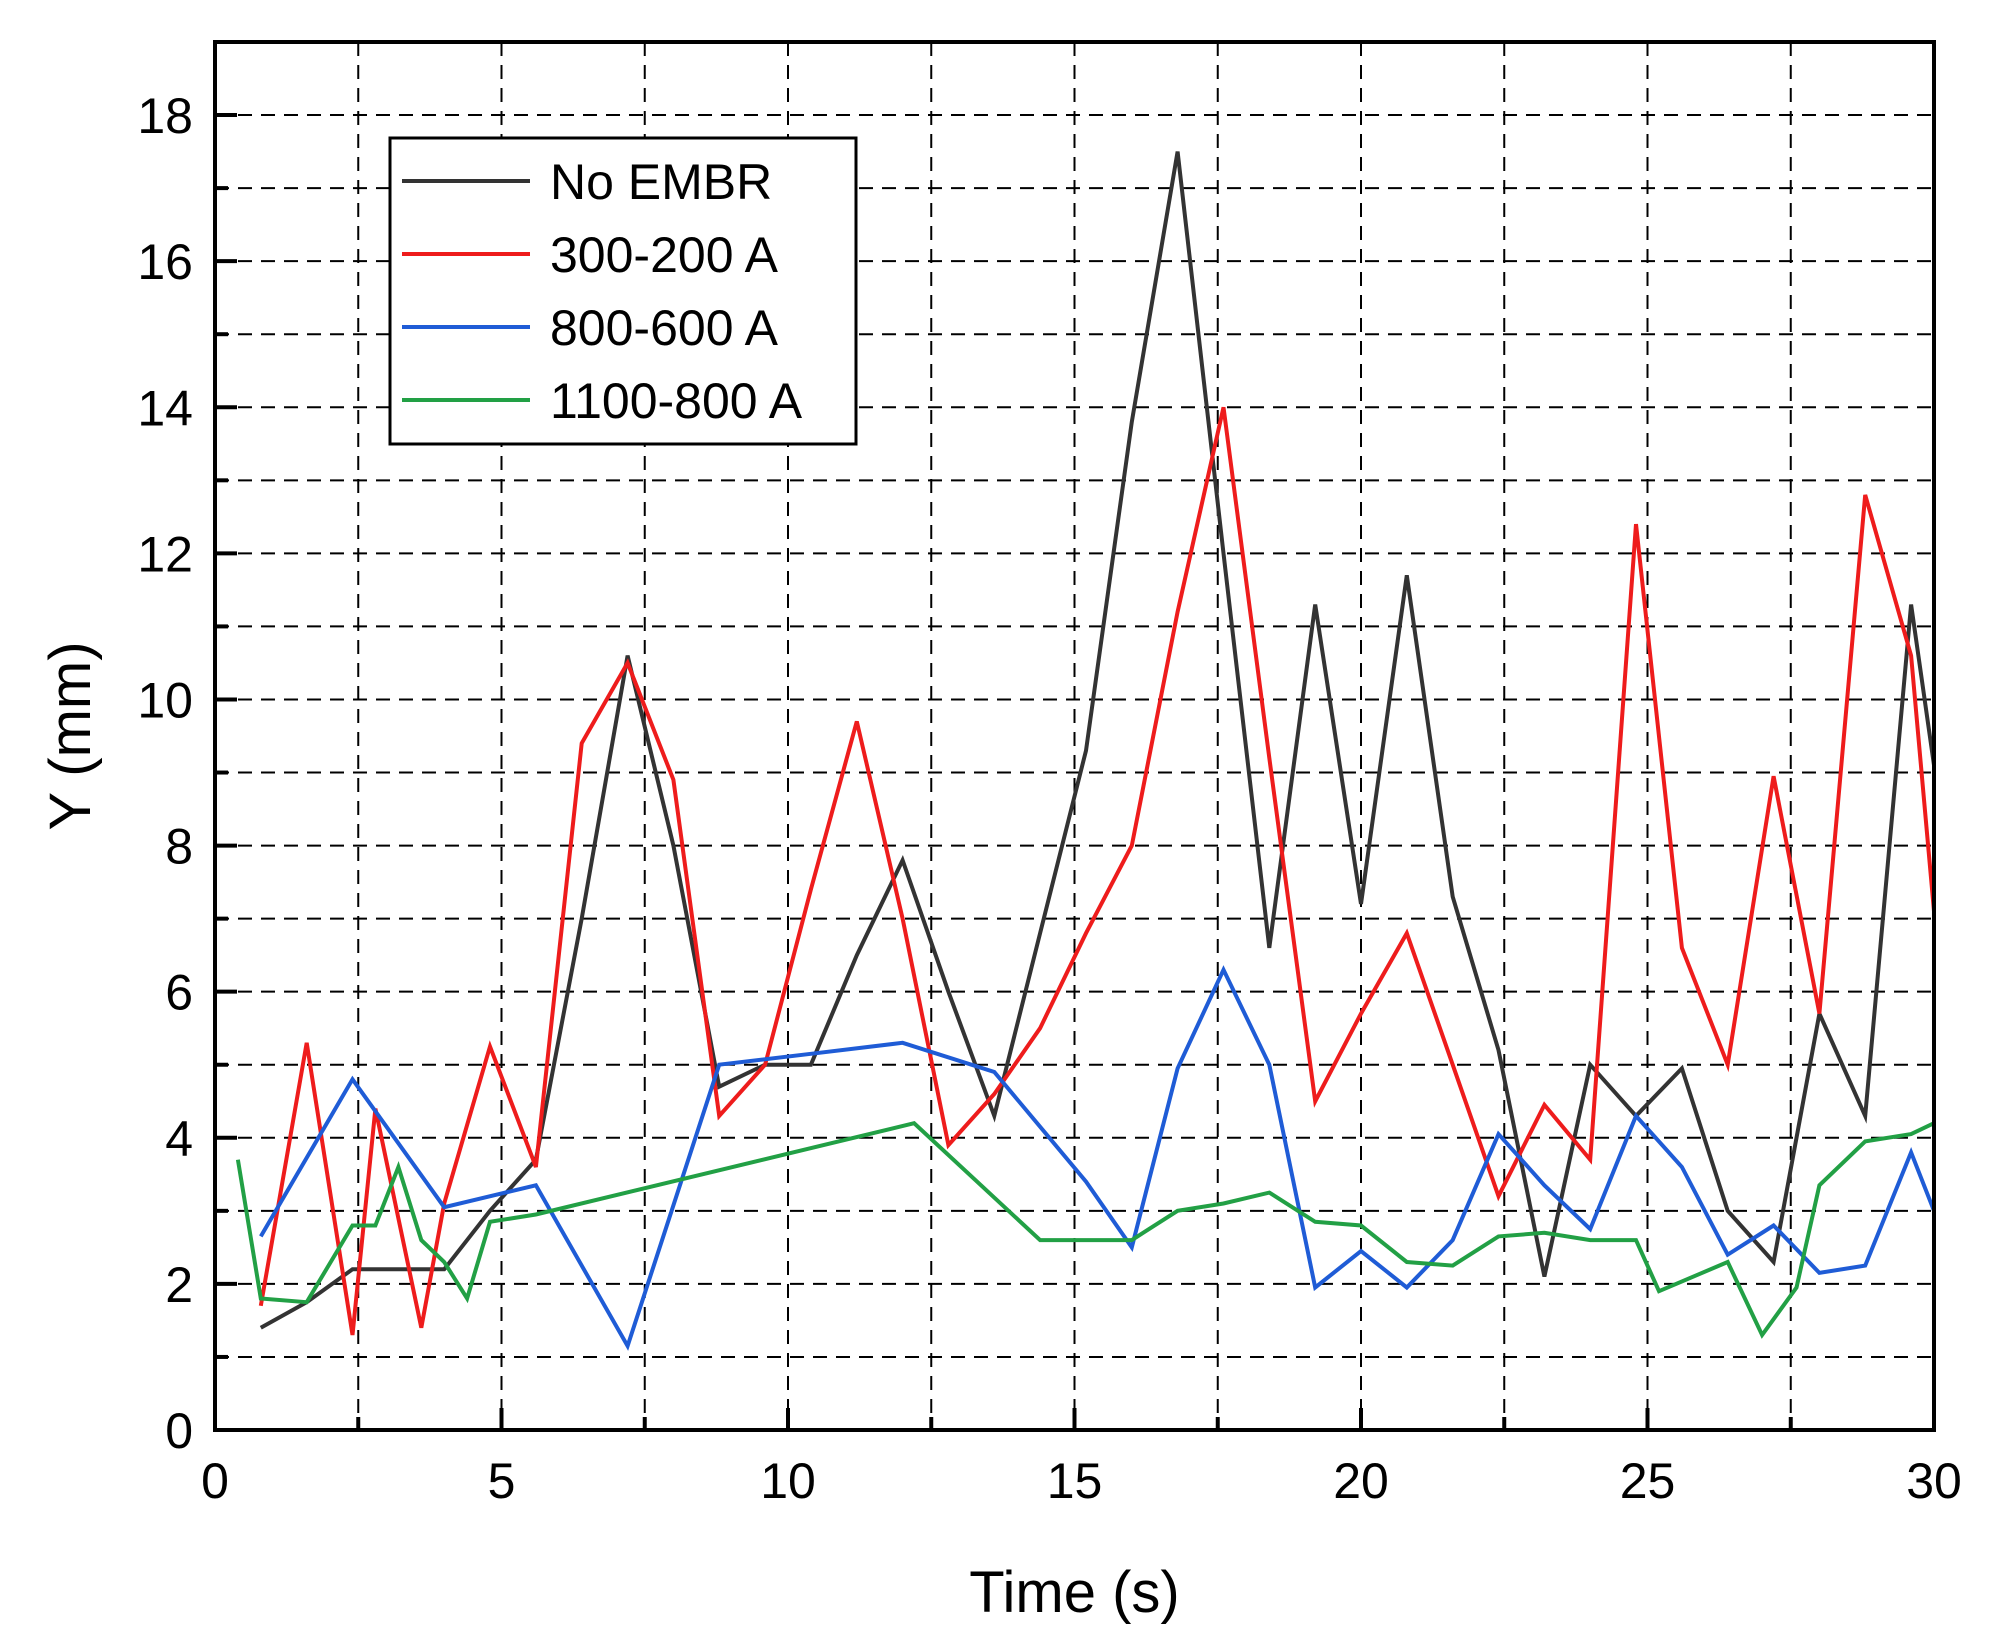 The height and width of the screenshot is (1652, 1991). What do you see at coordinates (165, 262) in the screenshot?
I see `y-tick-label: 16` at bounding box center [165, 262].